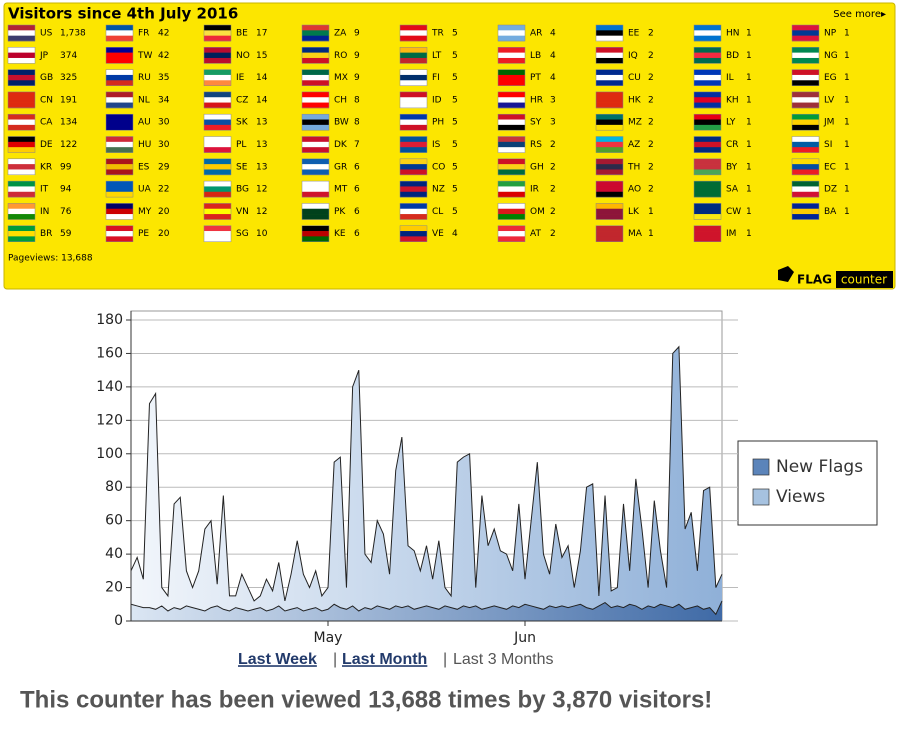 The height and width of the screenshot is (735, 900). What do you see at coordinates (357, 56) in the screenshot?
I see `country-count: 9` at bounding box center [357, 56].